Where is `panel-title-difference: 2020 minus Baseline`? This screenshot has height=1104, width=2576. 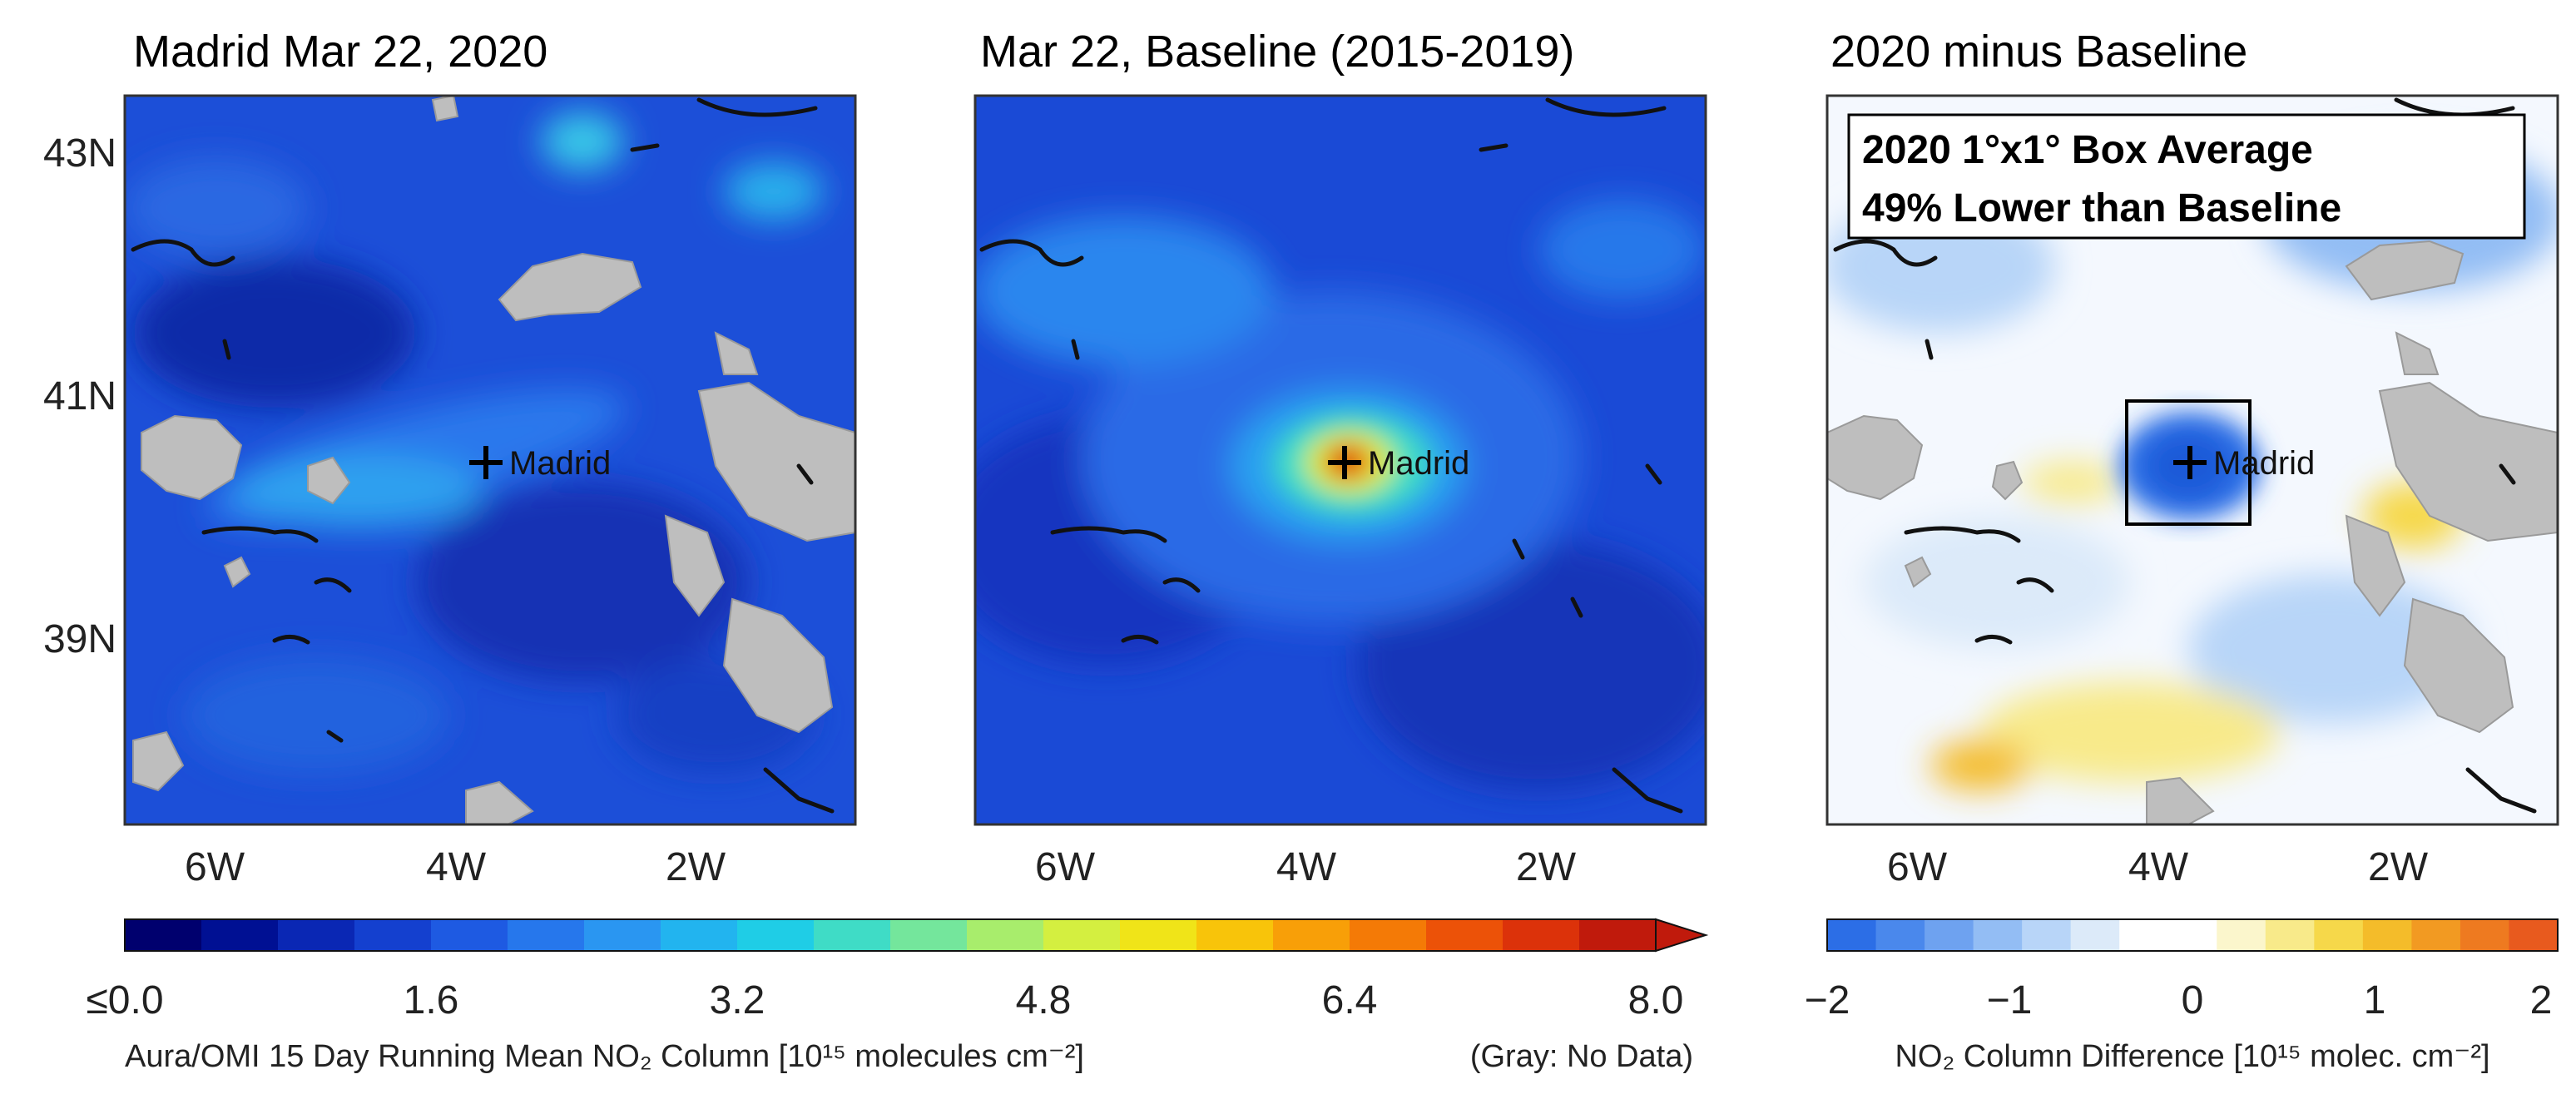 panel-title-difference: 2020 minus Baseline is located at coordinates (2039, 52).